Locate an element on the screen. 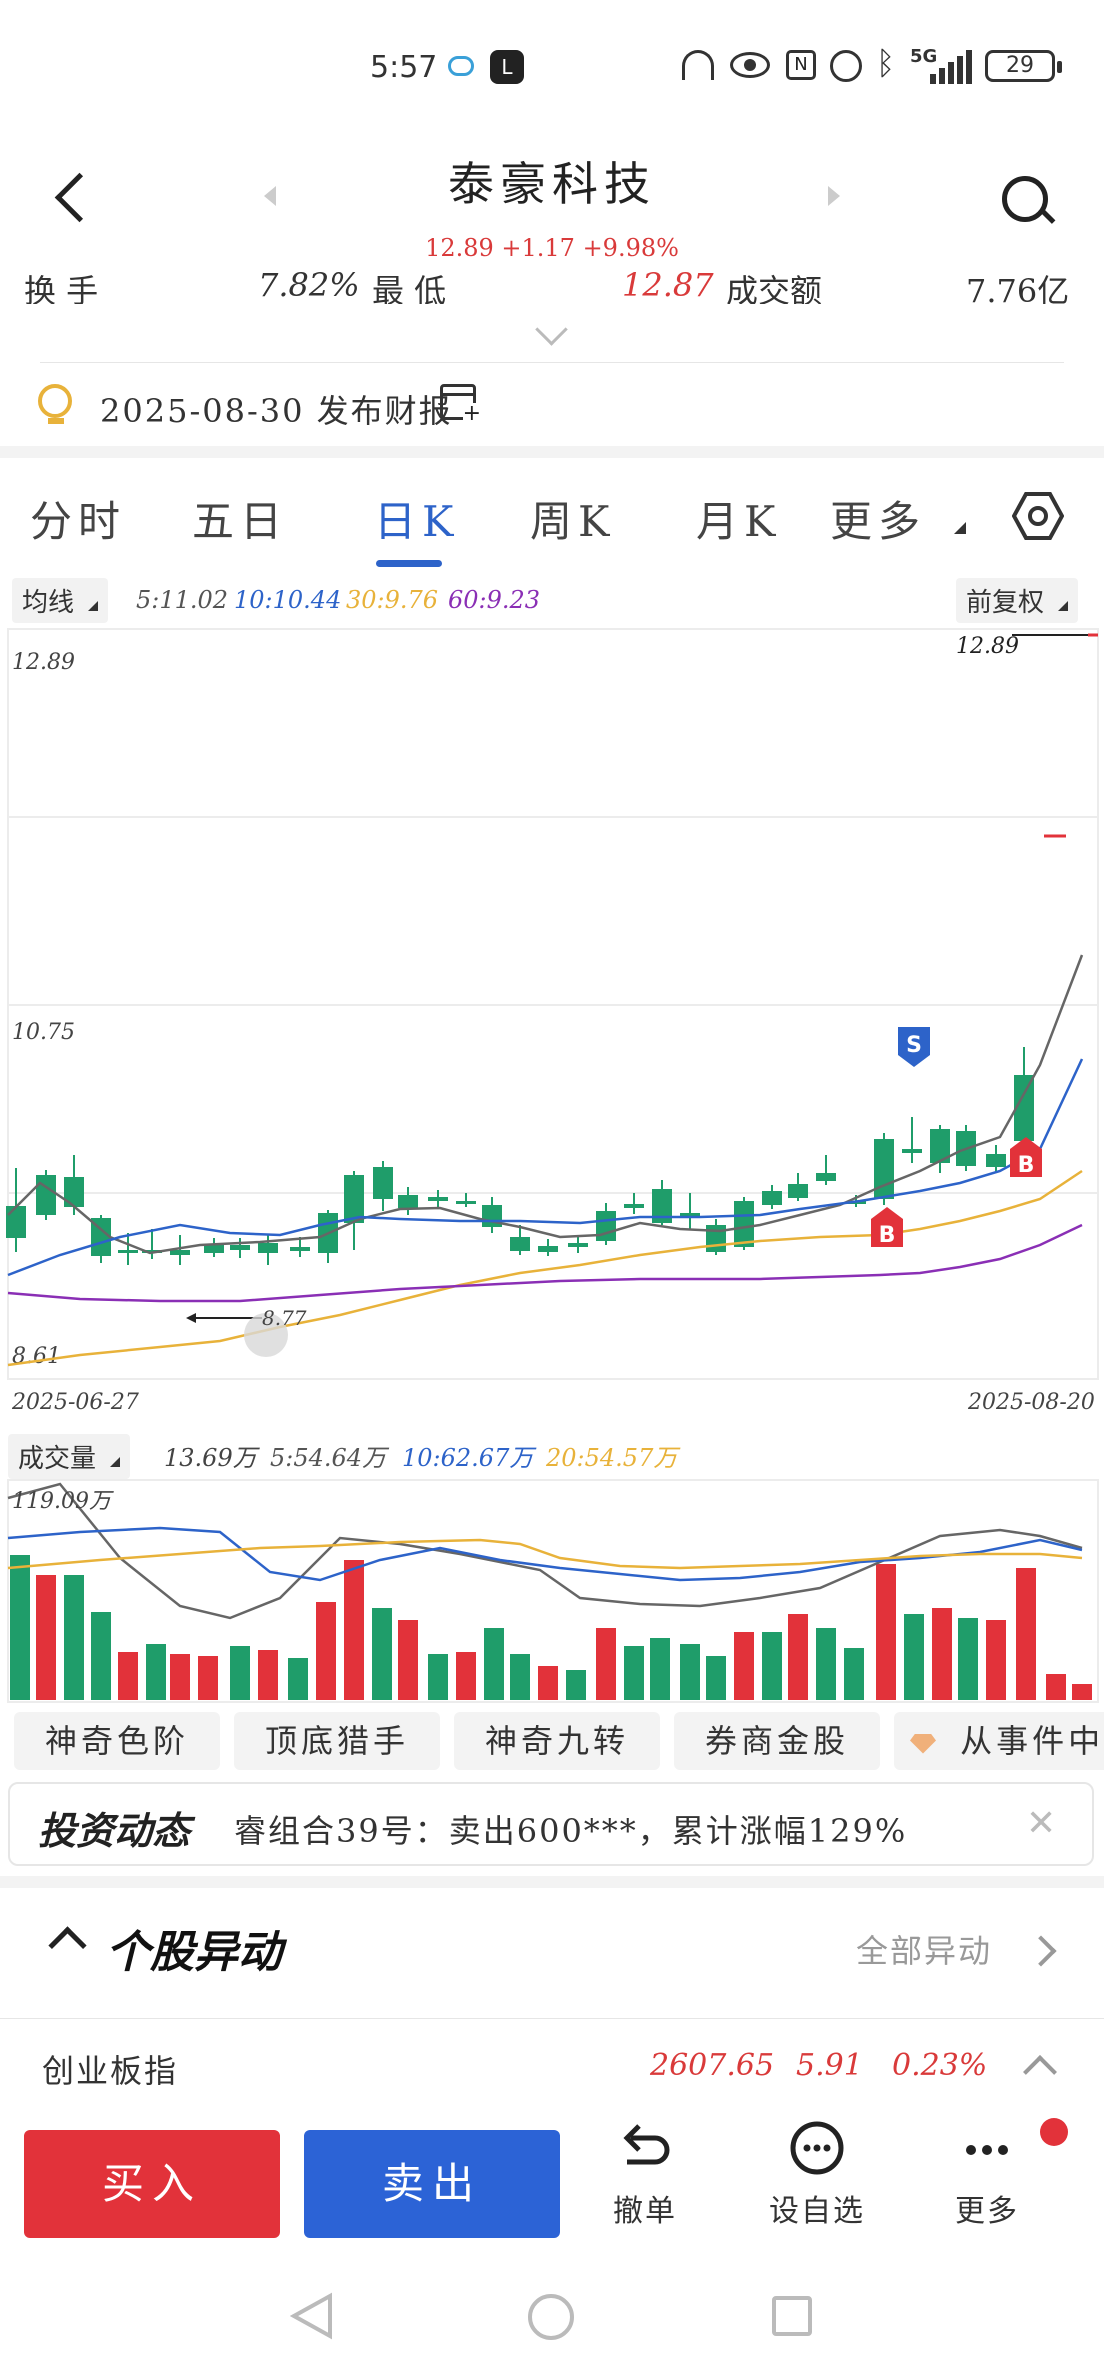 This screenshot has width=1104, height=2376. search-icon is located at coordinates (1029, 201).